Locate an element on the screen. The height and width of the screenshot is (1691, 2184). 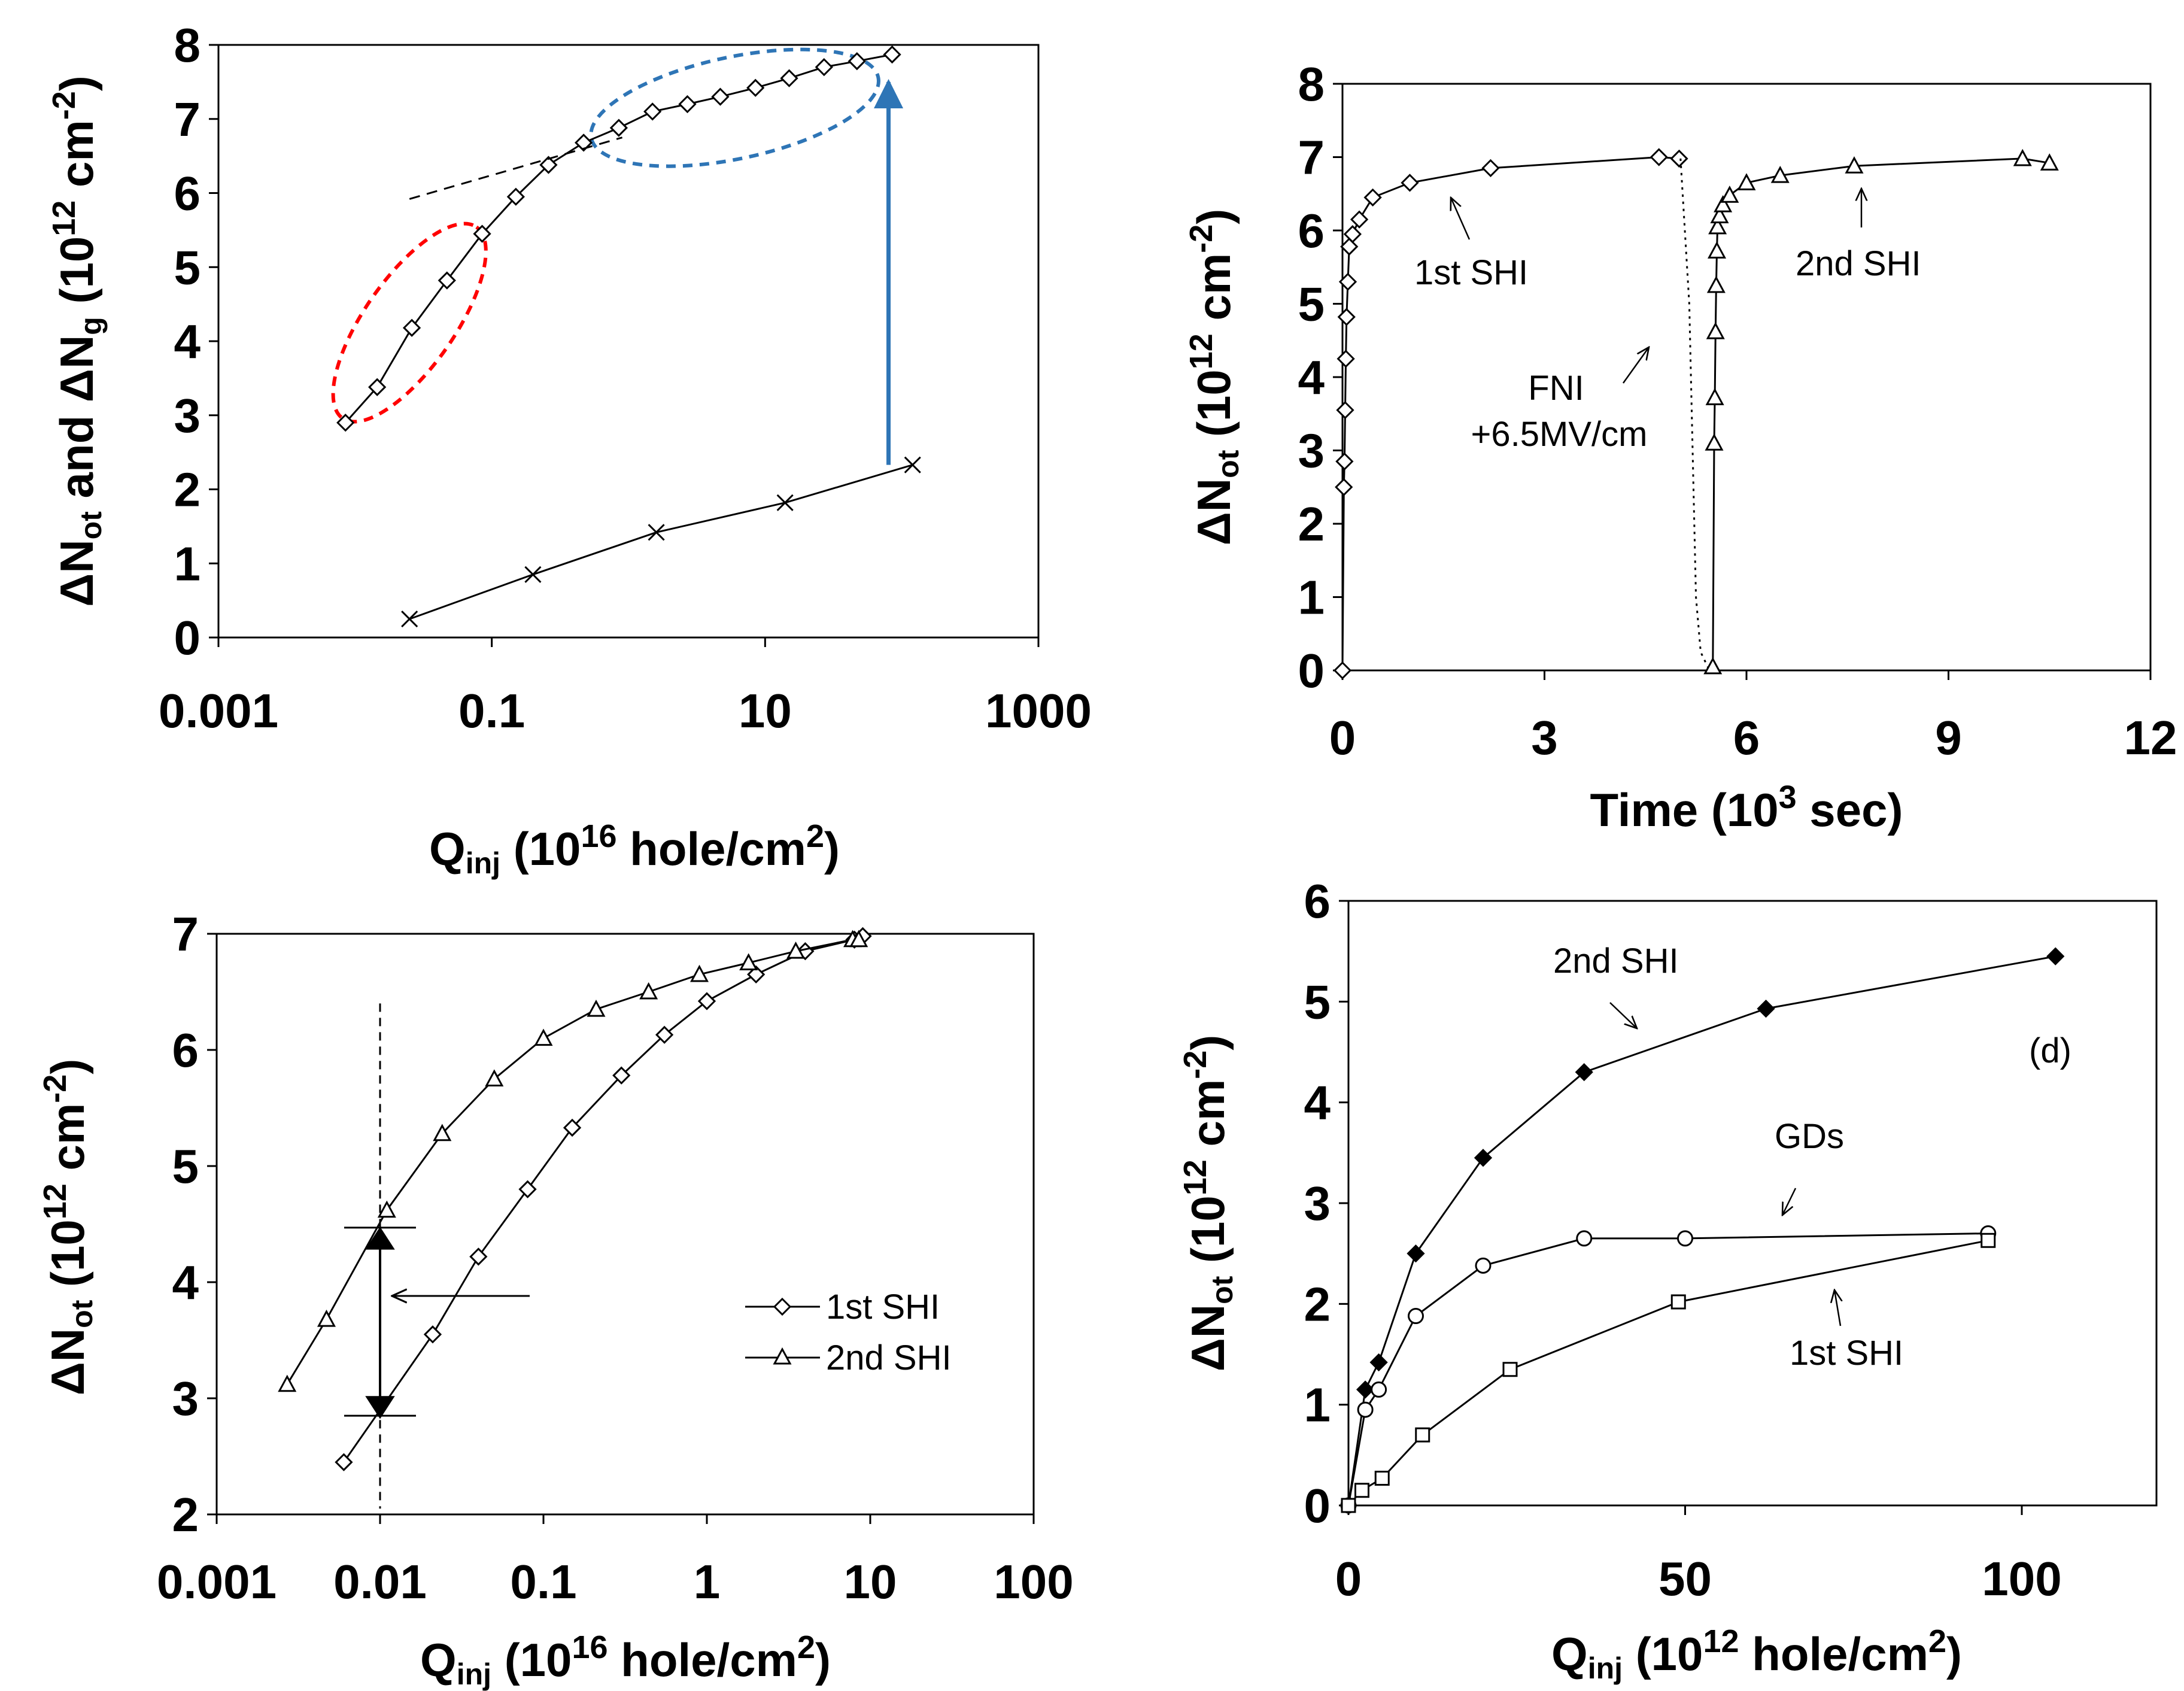
chart-c-xlabel: Qinj (1016 hole/cm2) is located at coordinates (625, 1660).